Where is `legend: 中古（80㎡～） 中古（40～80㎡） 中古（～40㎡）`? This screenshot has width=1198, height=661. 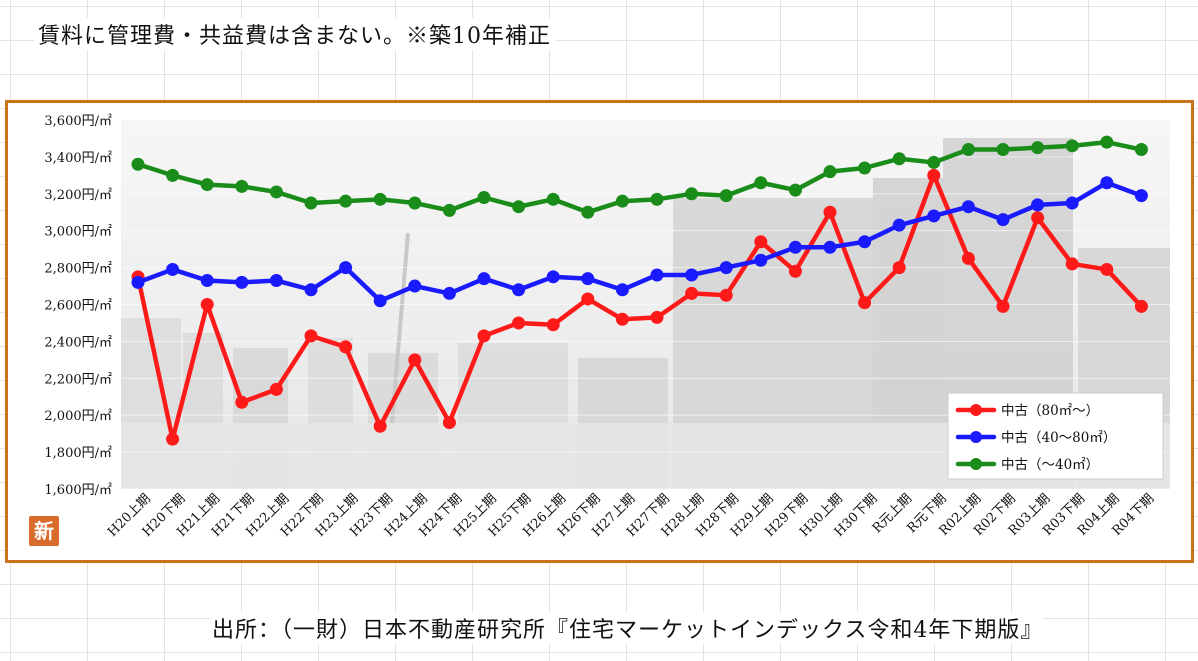
legend: 中古（80㎡～） 中古（40～80㎡） 中古（～40㎡） is located at coordinates (1055, 436).